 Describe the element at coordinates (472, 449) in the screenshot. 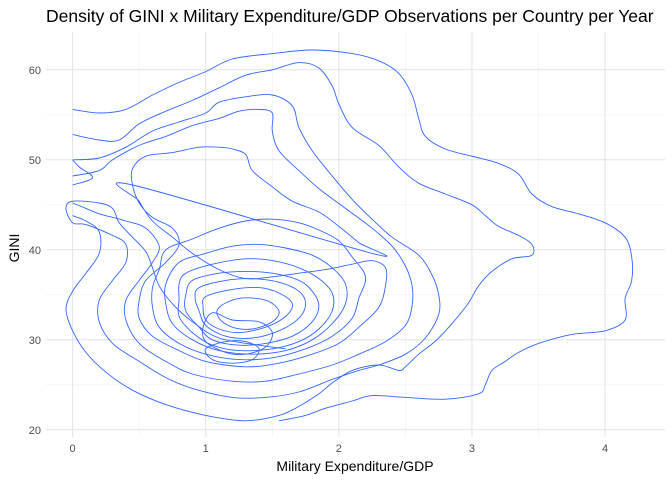

I see `x-tick-label: 3` at that location.